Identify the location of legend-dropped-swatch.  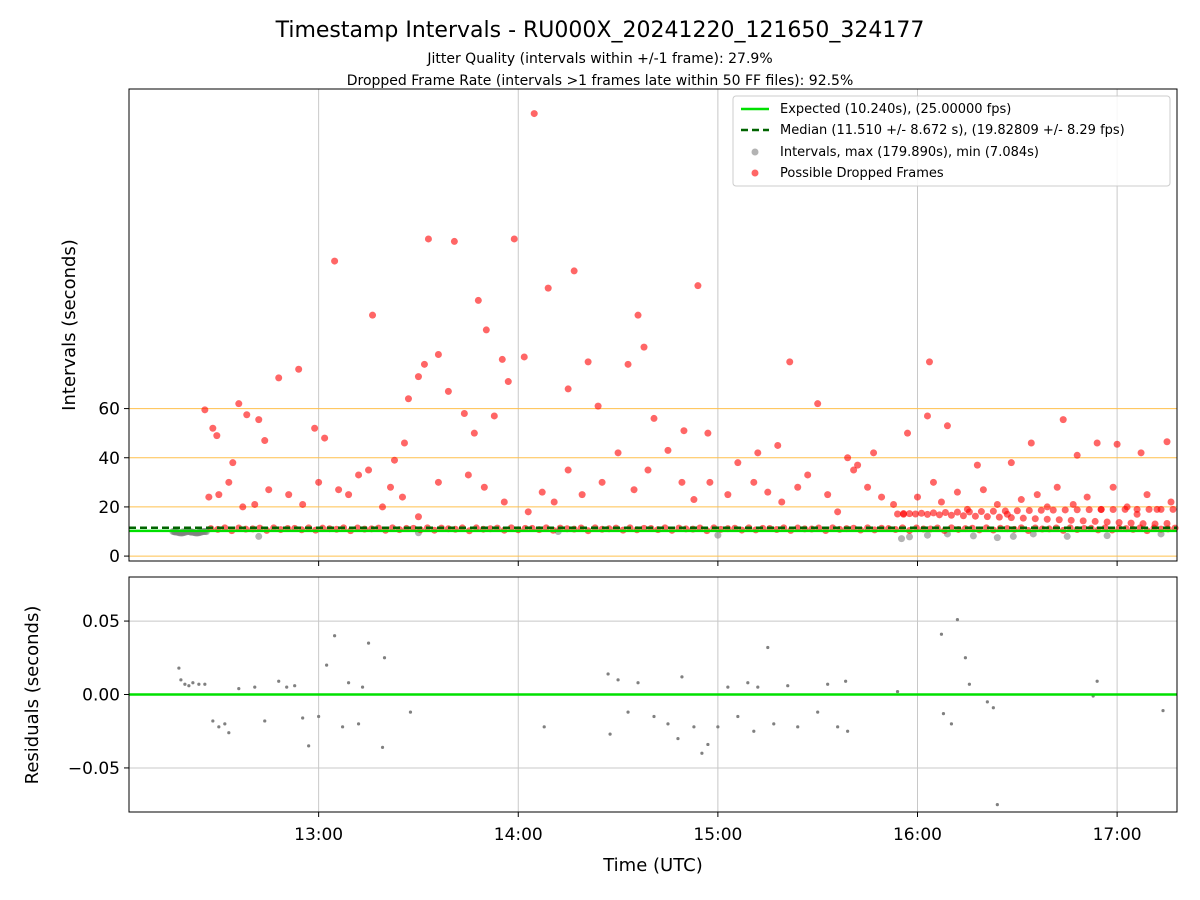
(755, 173).